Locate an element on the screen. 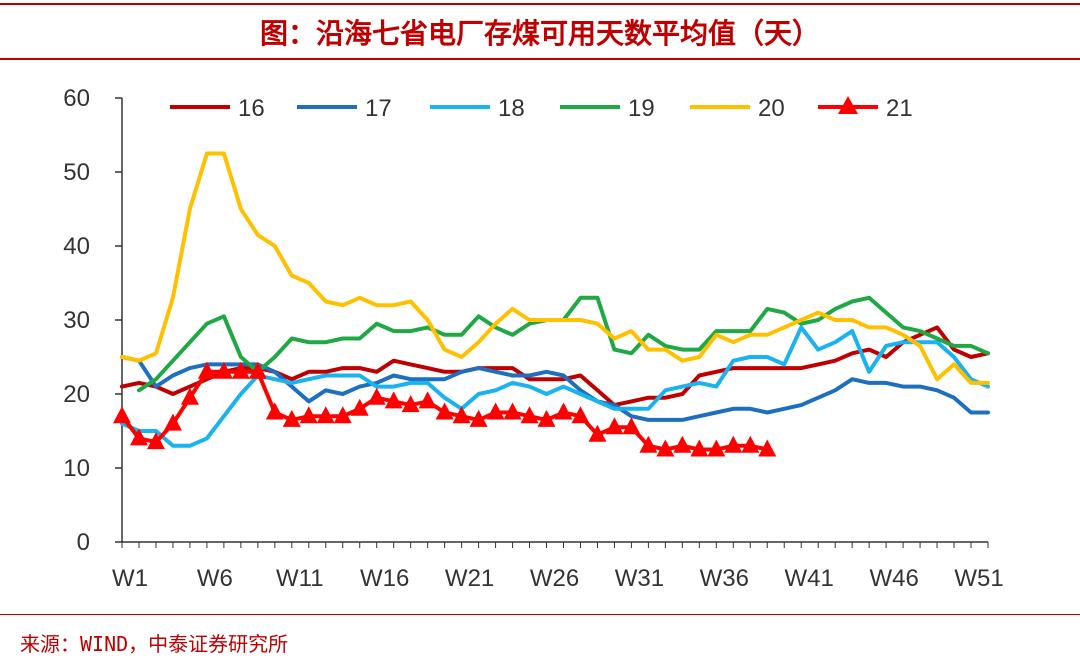 The image size is (1080, 671). x-tick-label: W36 is located at coordinates (724, 578).